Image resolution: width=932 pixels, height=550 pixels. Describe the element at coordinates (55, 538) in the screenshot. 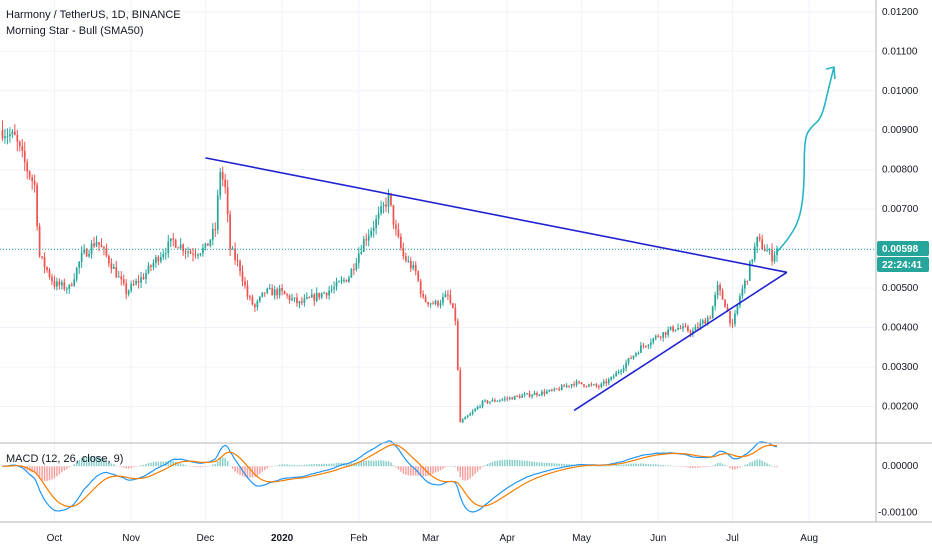

I see `time-tick-label: Oct` at that location.